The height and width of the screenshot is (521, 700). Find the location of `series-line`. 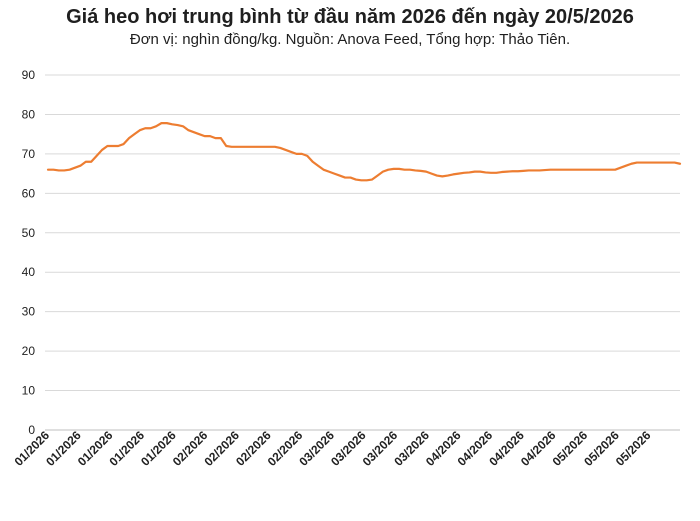

series-line is located at coordinates (364, 152).